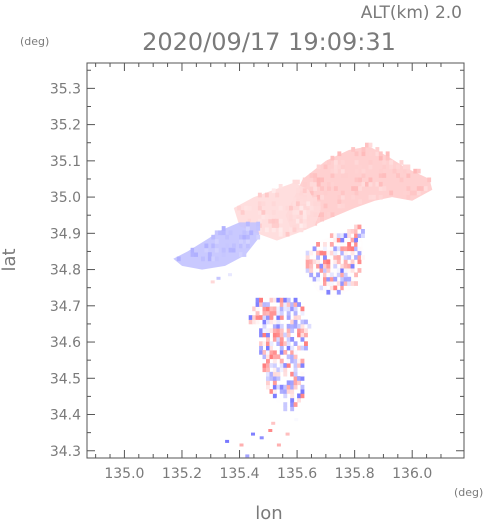 Image resolution: width=491 pixels, height=521 pixels. What do you see at coordinates (65, 452) in the screenshot?
I see `y-tick-label: 34.3` at bounding box center [65, 452].